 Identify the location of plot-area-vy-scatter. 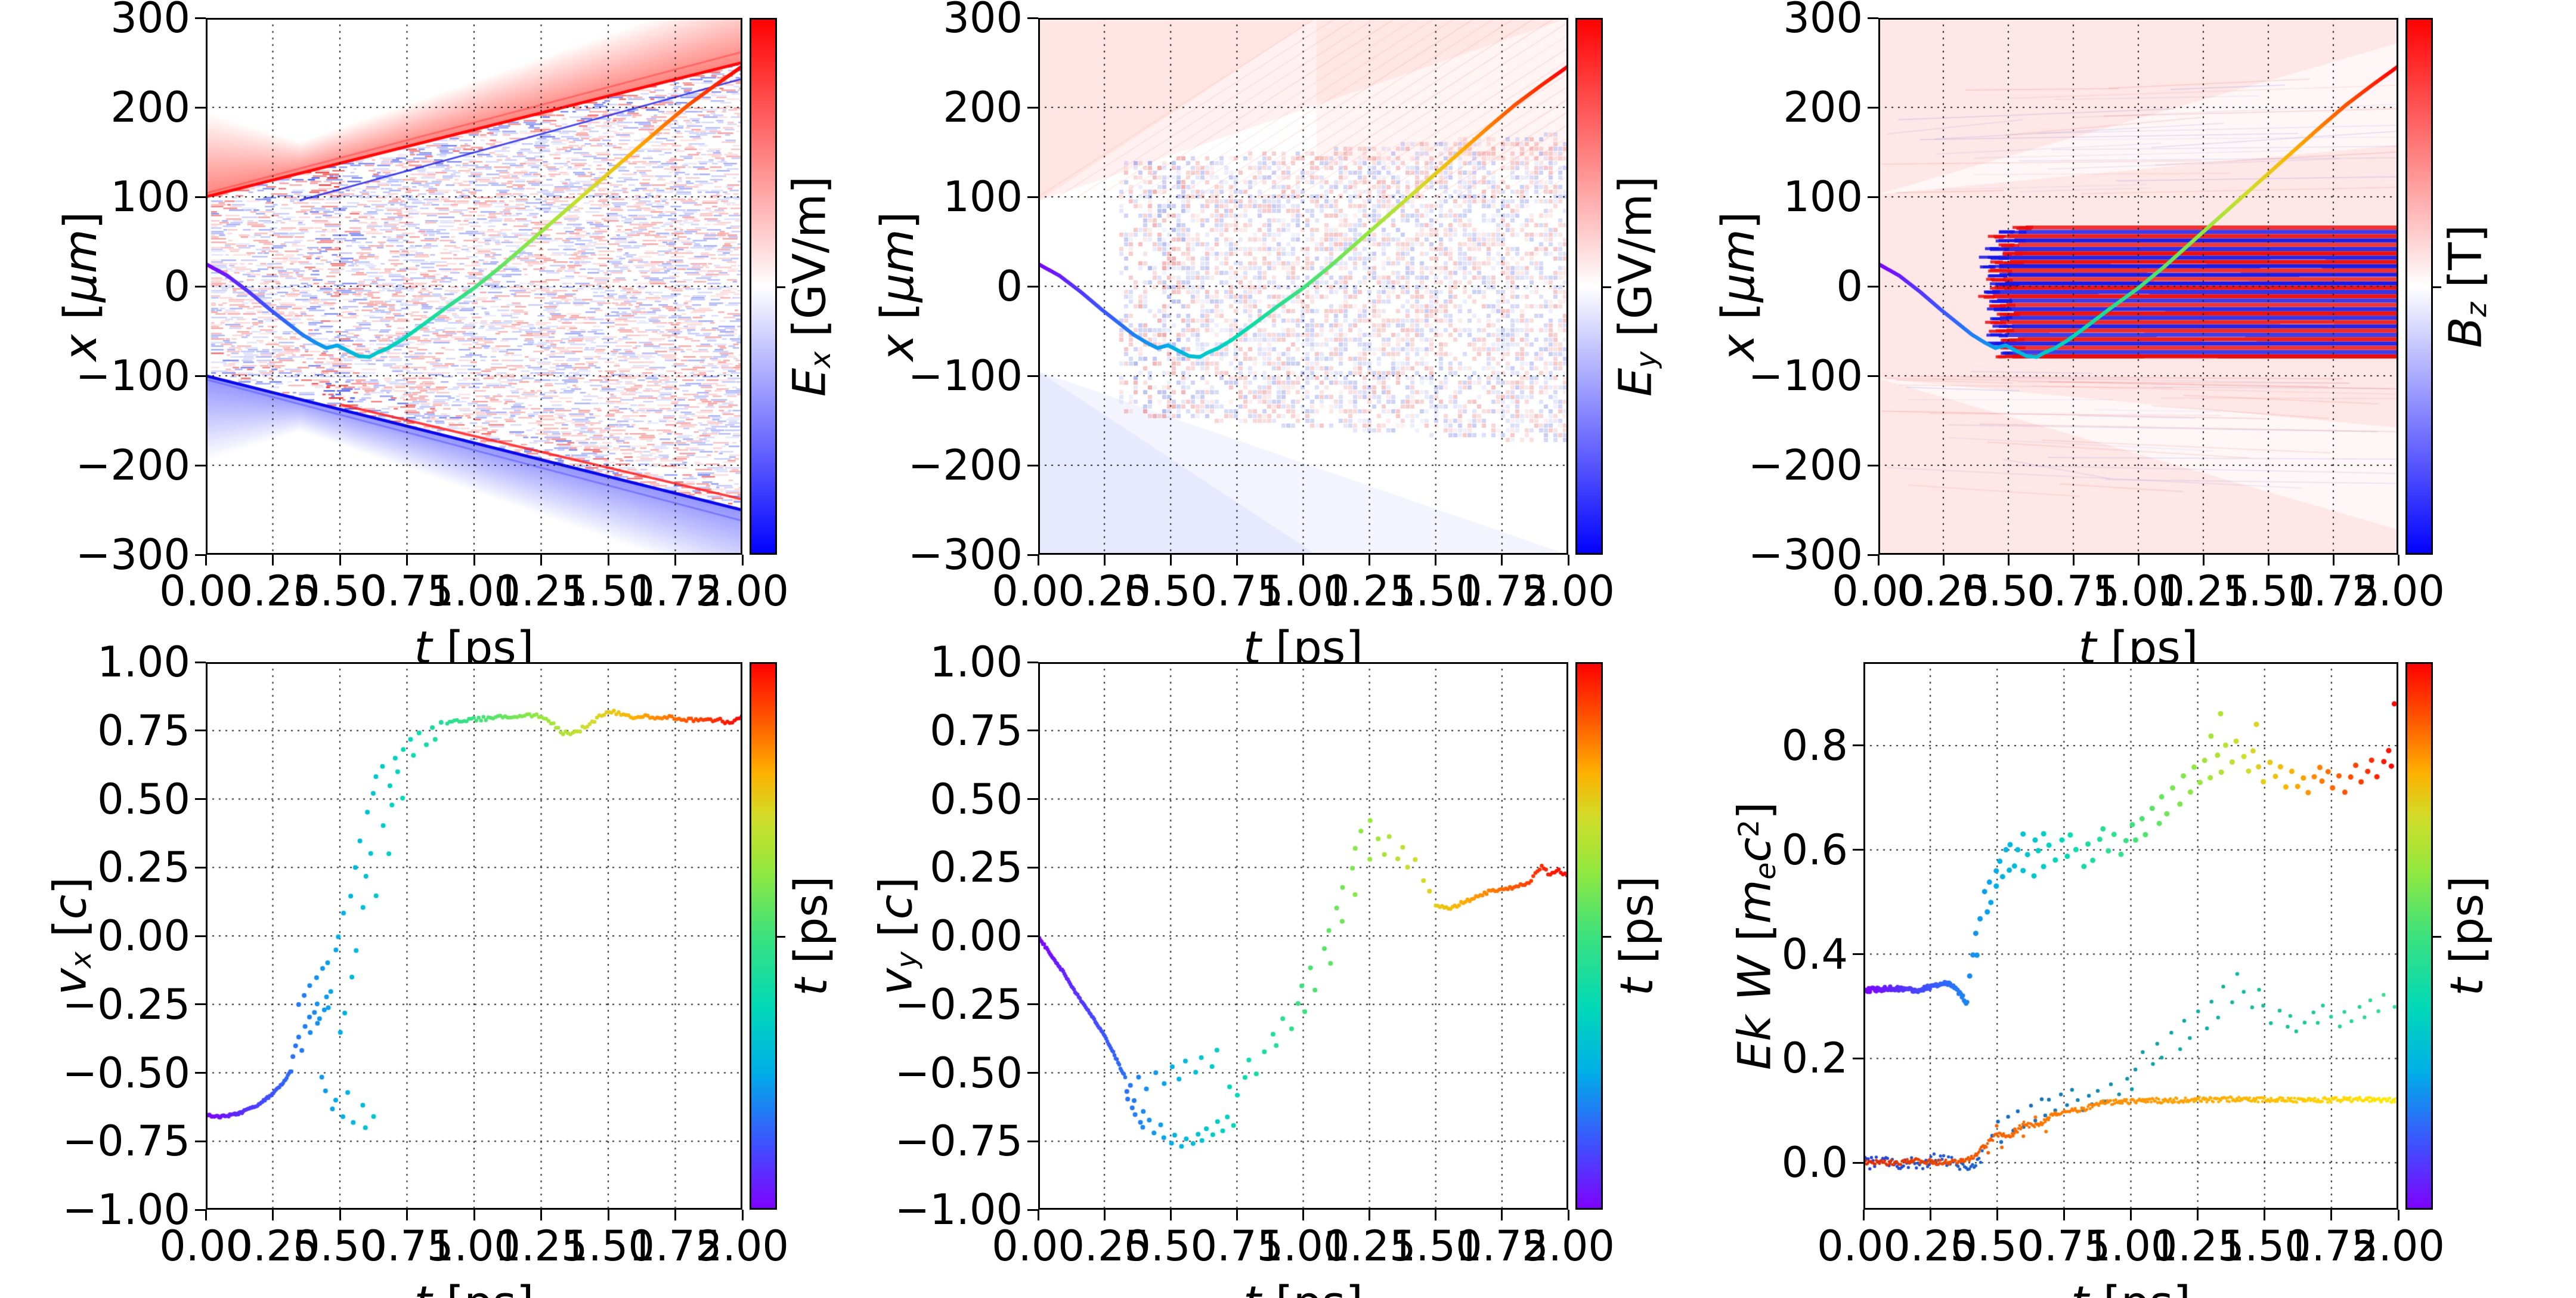
(1303, 936).